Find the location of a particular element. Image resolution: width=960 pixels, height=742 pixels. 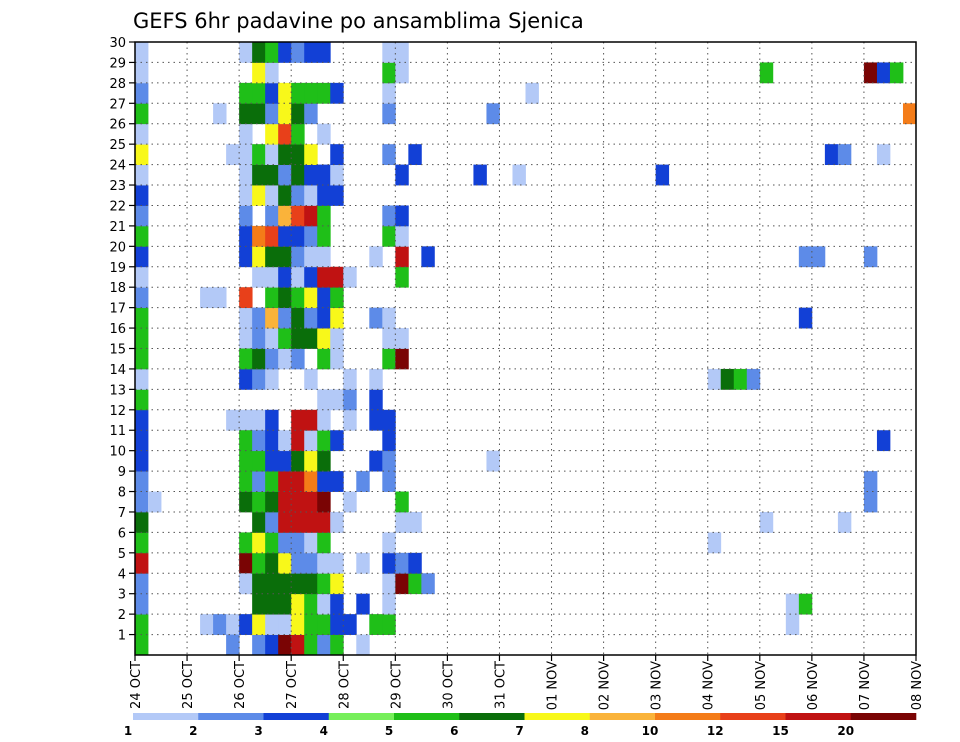

x-tick-label: 27 OCT is located at coordinates (292, 685).